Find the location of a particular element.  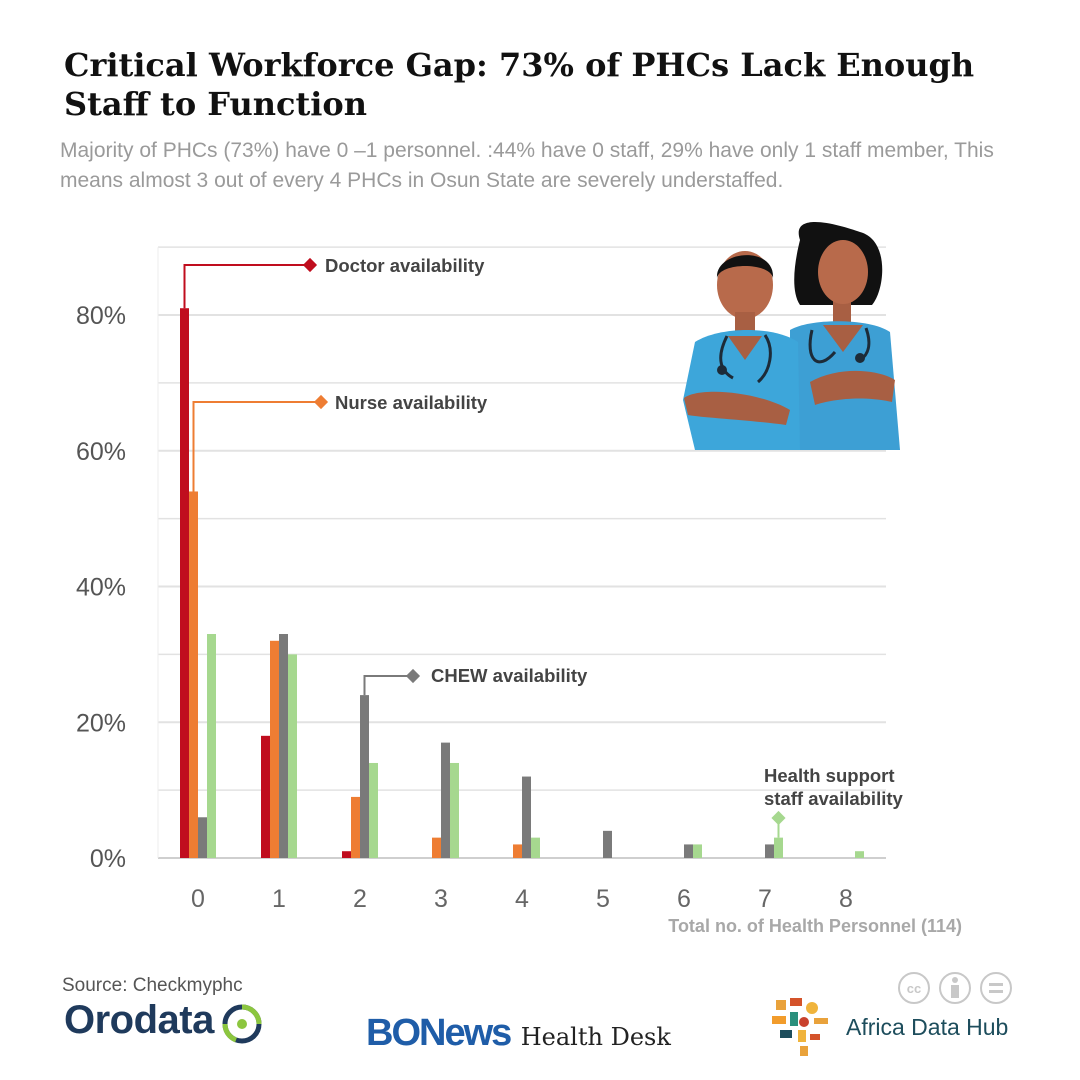

x-tick-label: 1 is located at coordinates (279, 899).